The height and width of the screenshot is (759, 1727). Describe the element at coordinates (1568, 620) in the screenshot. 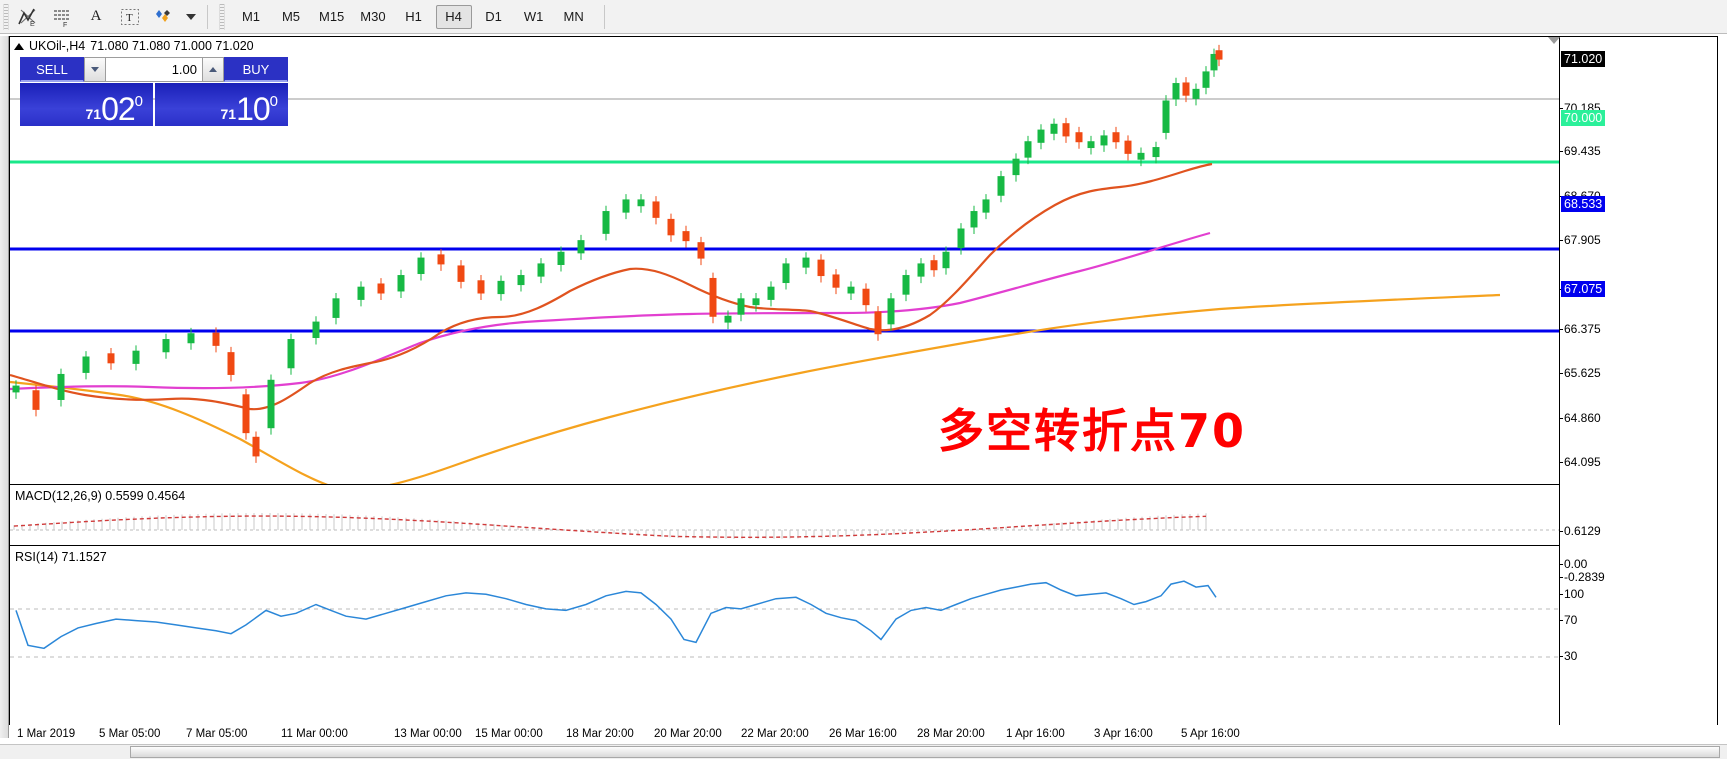

I see `rsi-tick: 70` at that location.